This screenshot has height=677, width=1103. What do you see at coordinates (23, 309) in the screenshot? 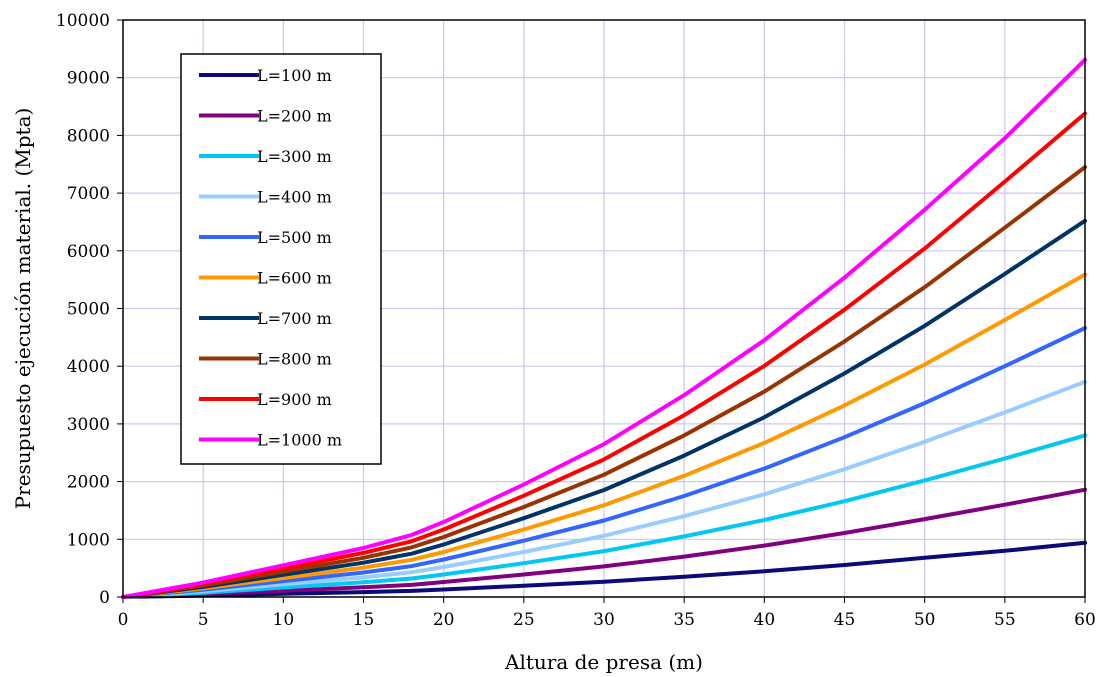
I see `y-axis-title: Presupuesto ejecución material. (Mpta)` at bounding box center [23, 309].